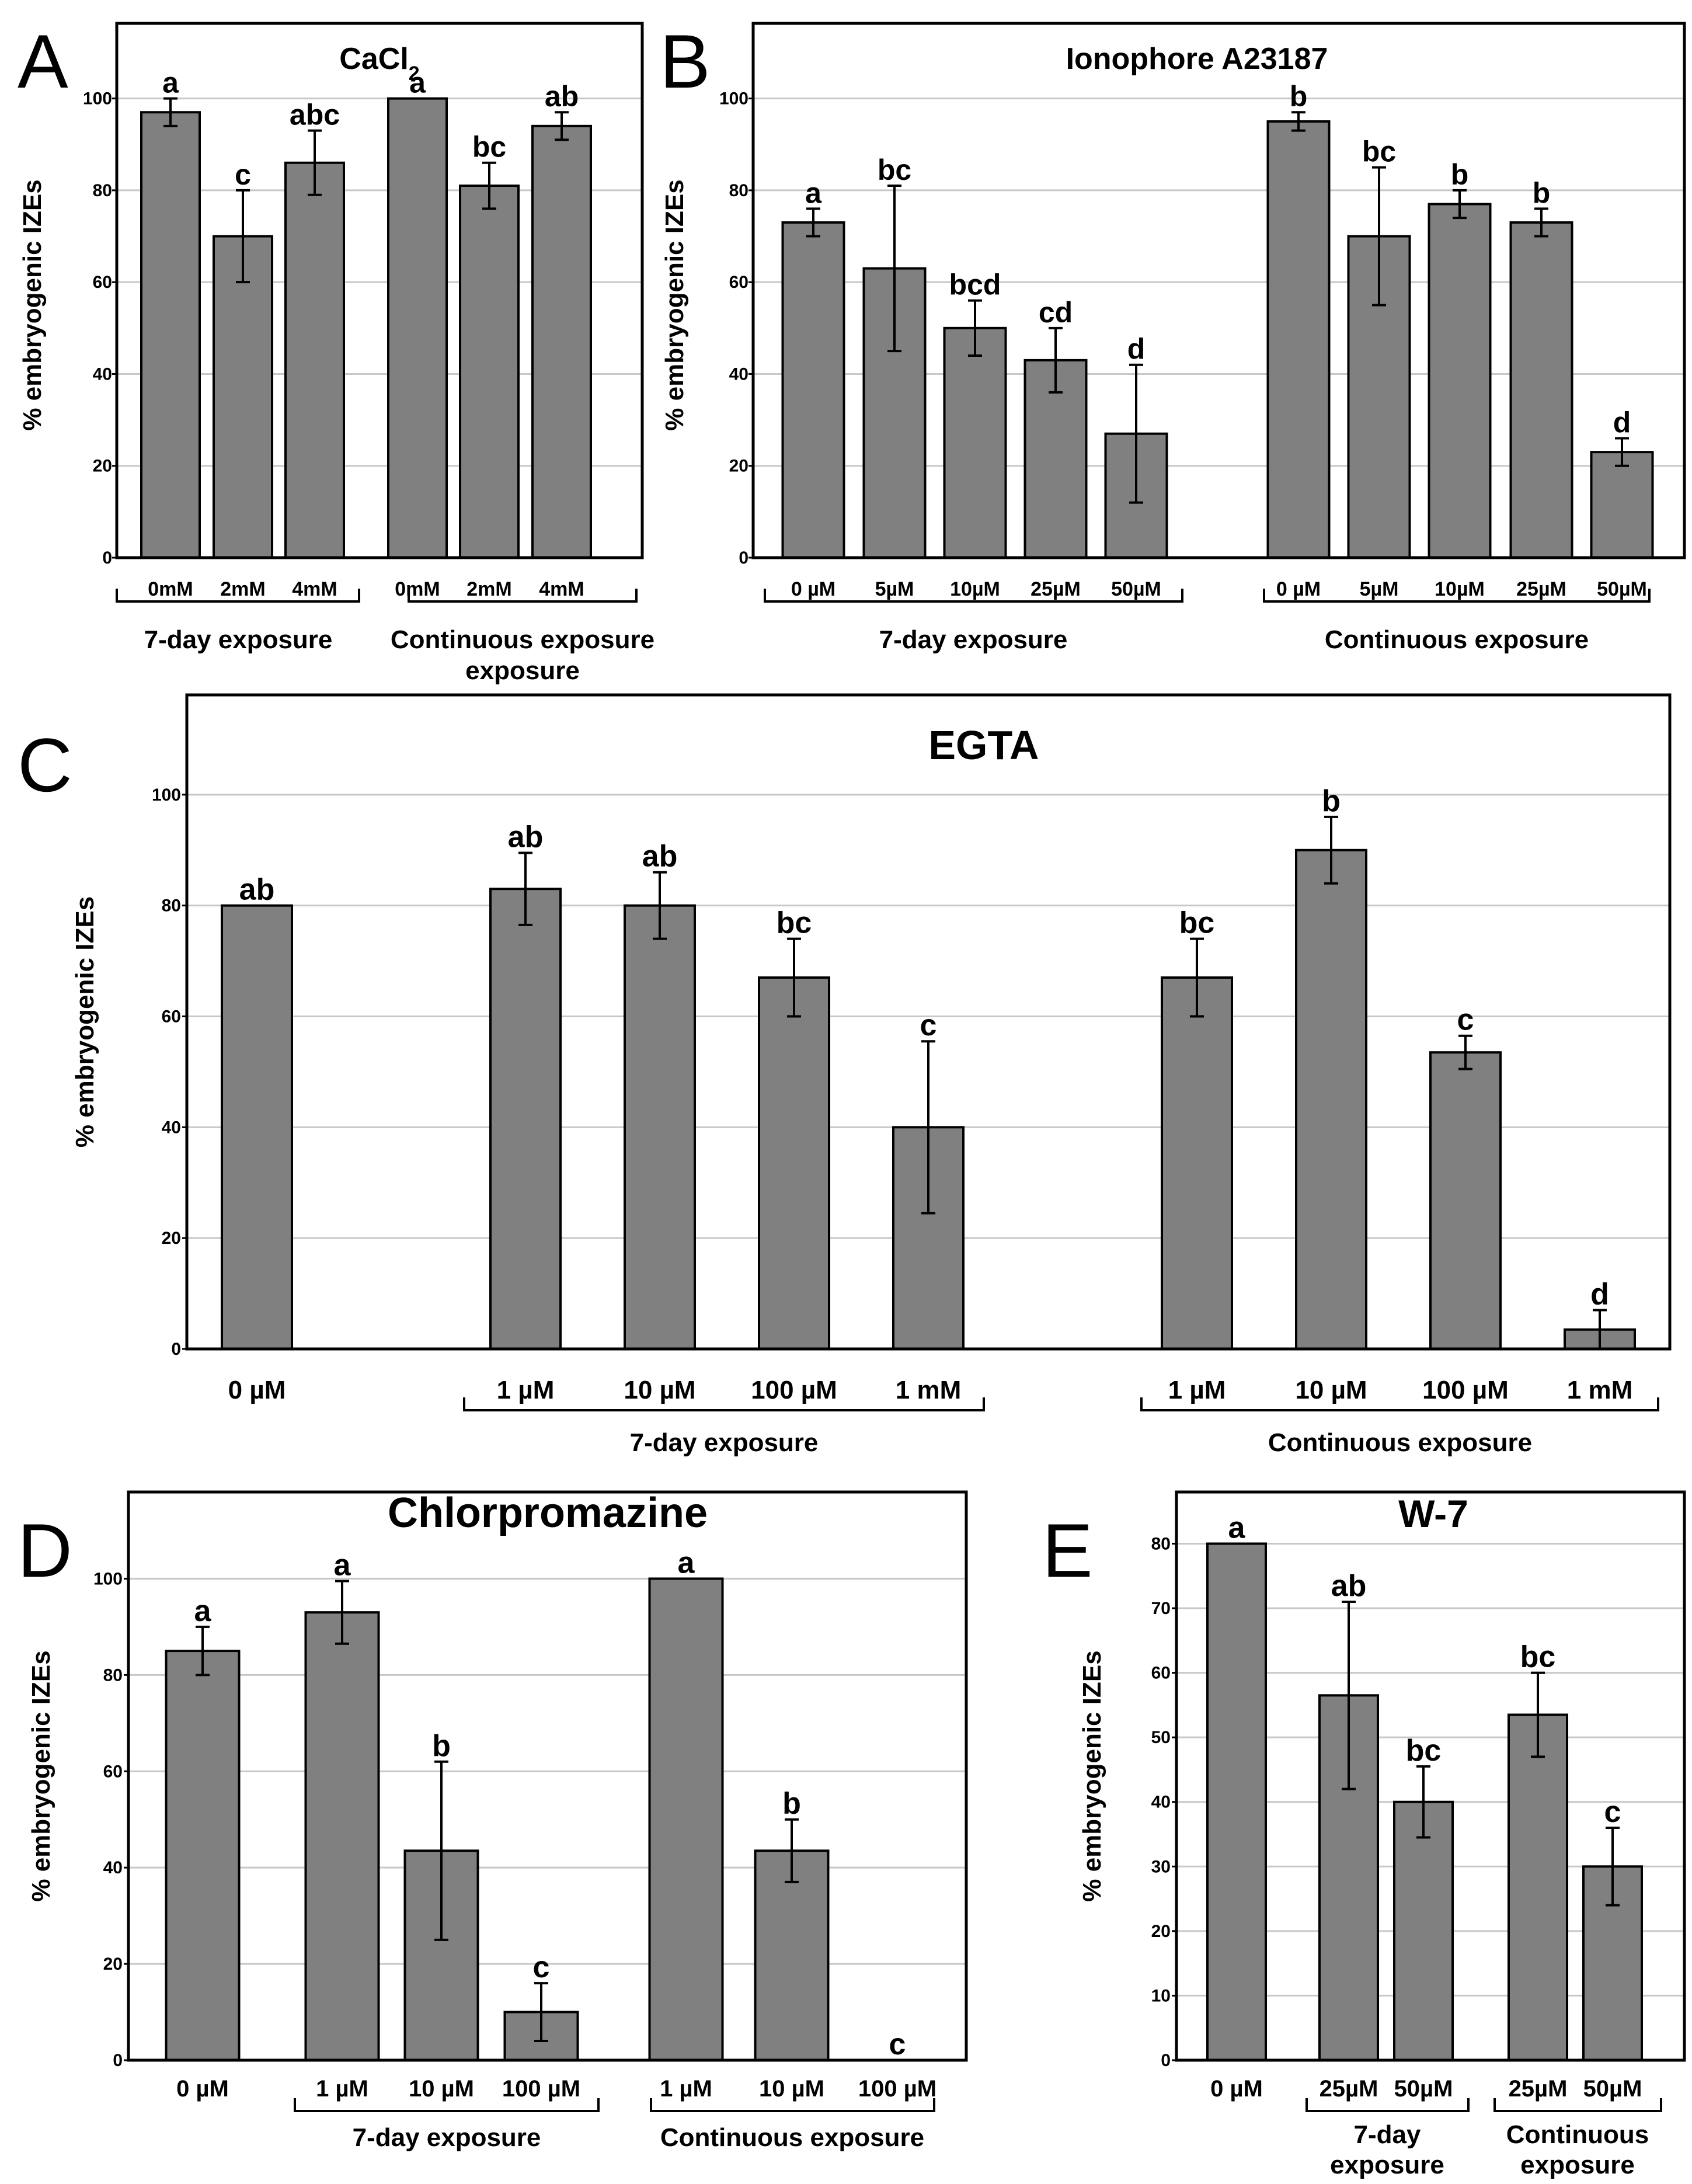 The height and width of the screenshot is (2184, 1692). Describe the element at coordinates (1388, 2134) in the screenshot. I see `group-label: 7-day` at that location.